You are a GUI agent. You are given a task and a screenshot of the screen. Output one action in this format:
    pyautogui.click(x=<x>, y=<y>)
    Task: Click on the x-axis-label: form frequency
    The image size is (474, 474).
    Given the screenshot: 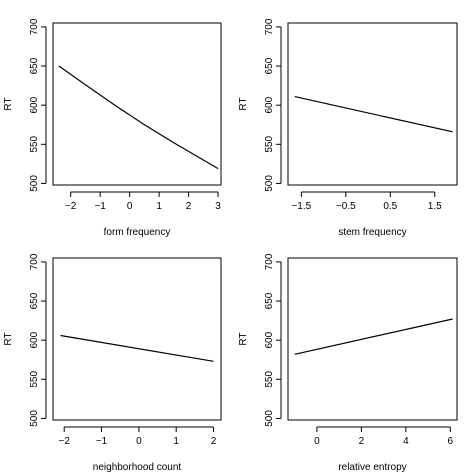 What is the action you would take?
    pyautogui.click(x=137, y=232)
    